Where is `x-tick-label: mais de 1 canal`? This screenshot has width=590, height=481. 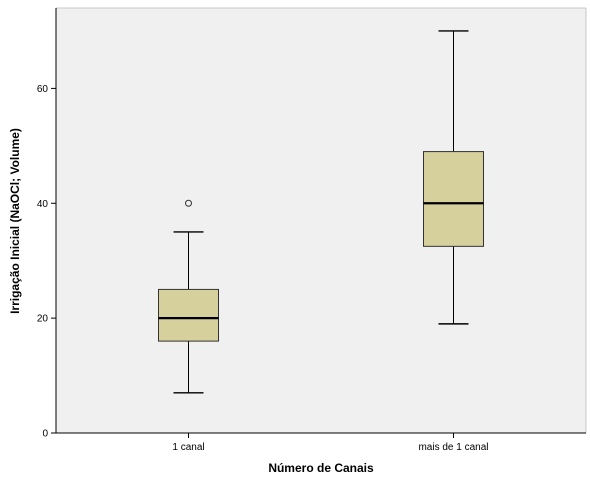 x-tick-label: mais de 1 canal is located at coordinates (453, 447).